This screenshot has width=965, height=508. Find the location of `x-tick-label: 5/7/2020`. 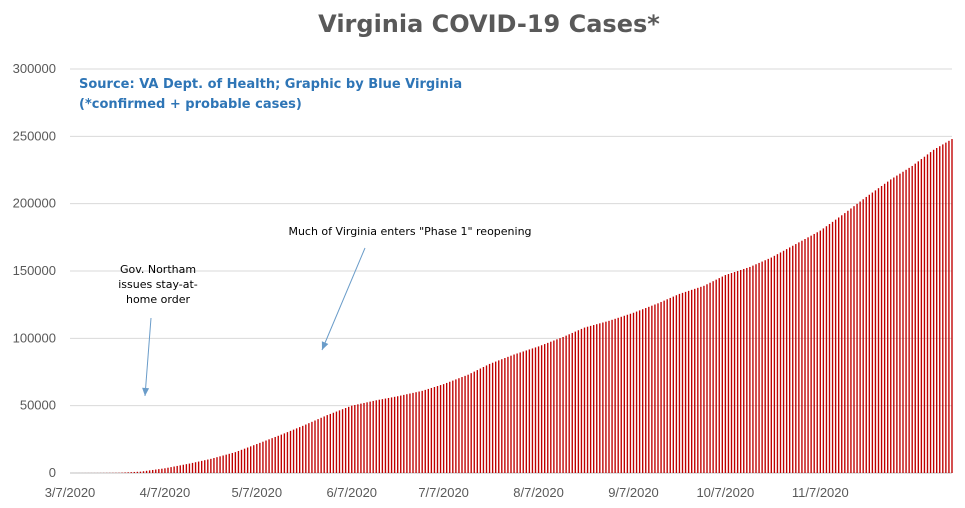

x-tick-label: 5/7/2020 is located at coordinates (257, 492).